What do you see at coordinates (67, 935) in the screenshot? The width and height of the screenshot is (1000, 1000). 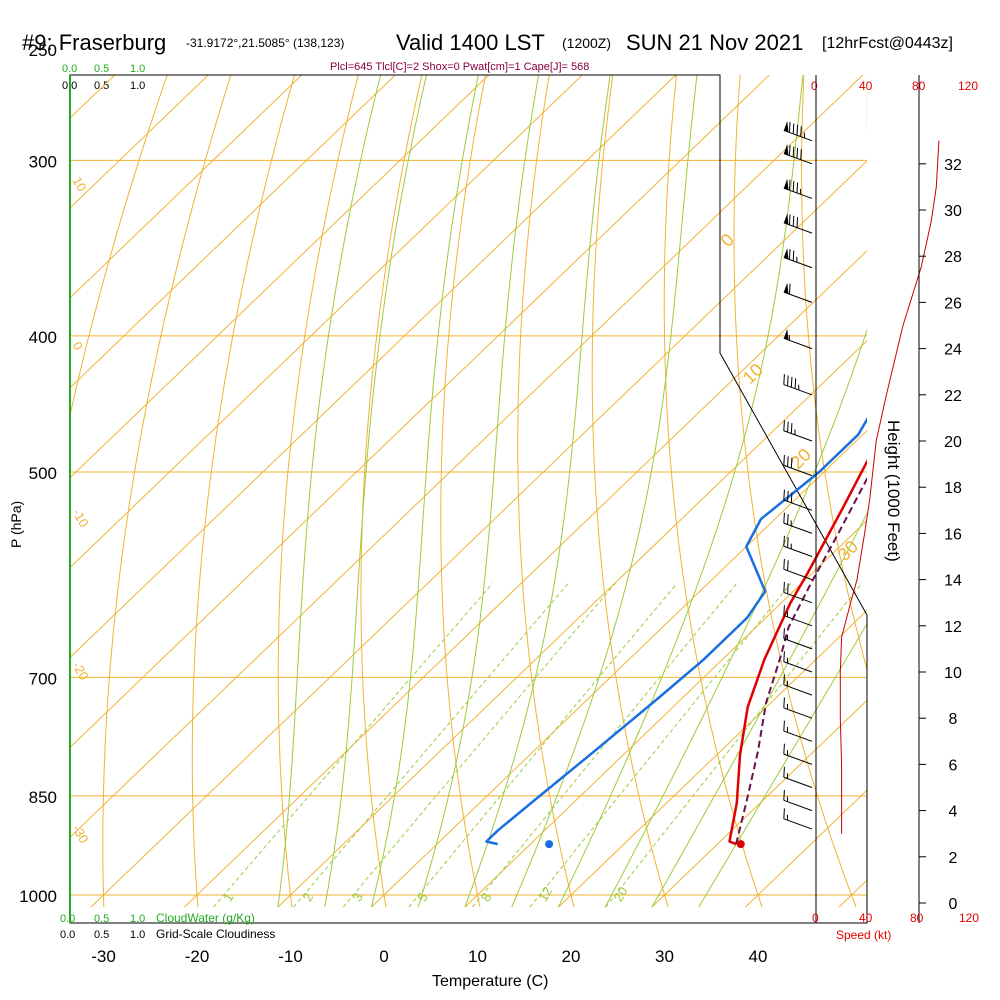 I see `cloudiness-tick: 0.0` at bounding box center [67, 935].